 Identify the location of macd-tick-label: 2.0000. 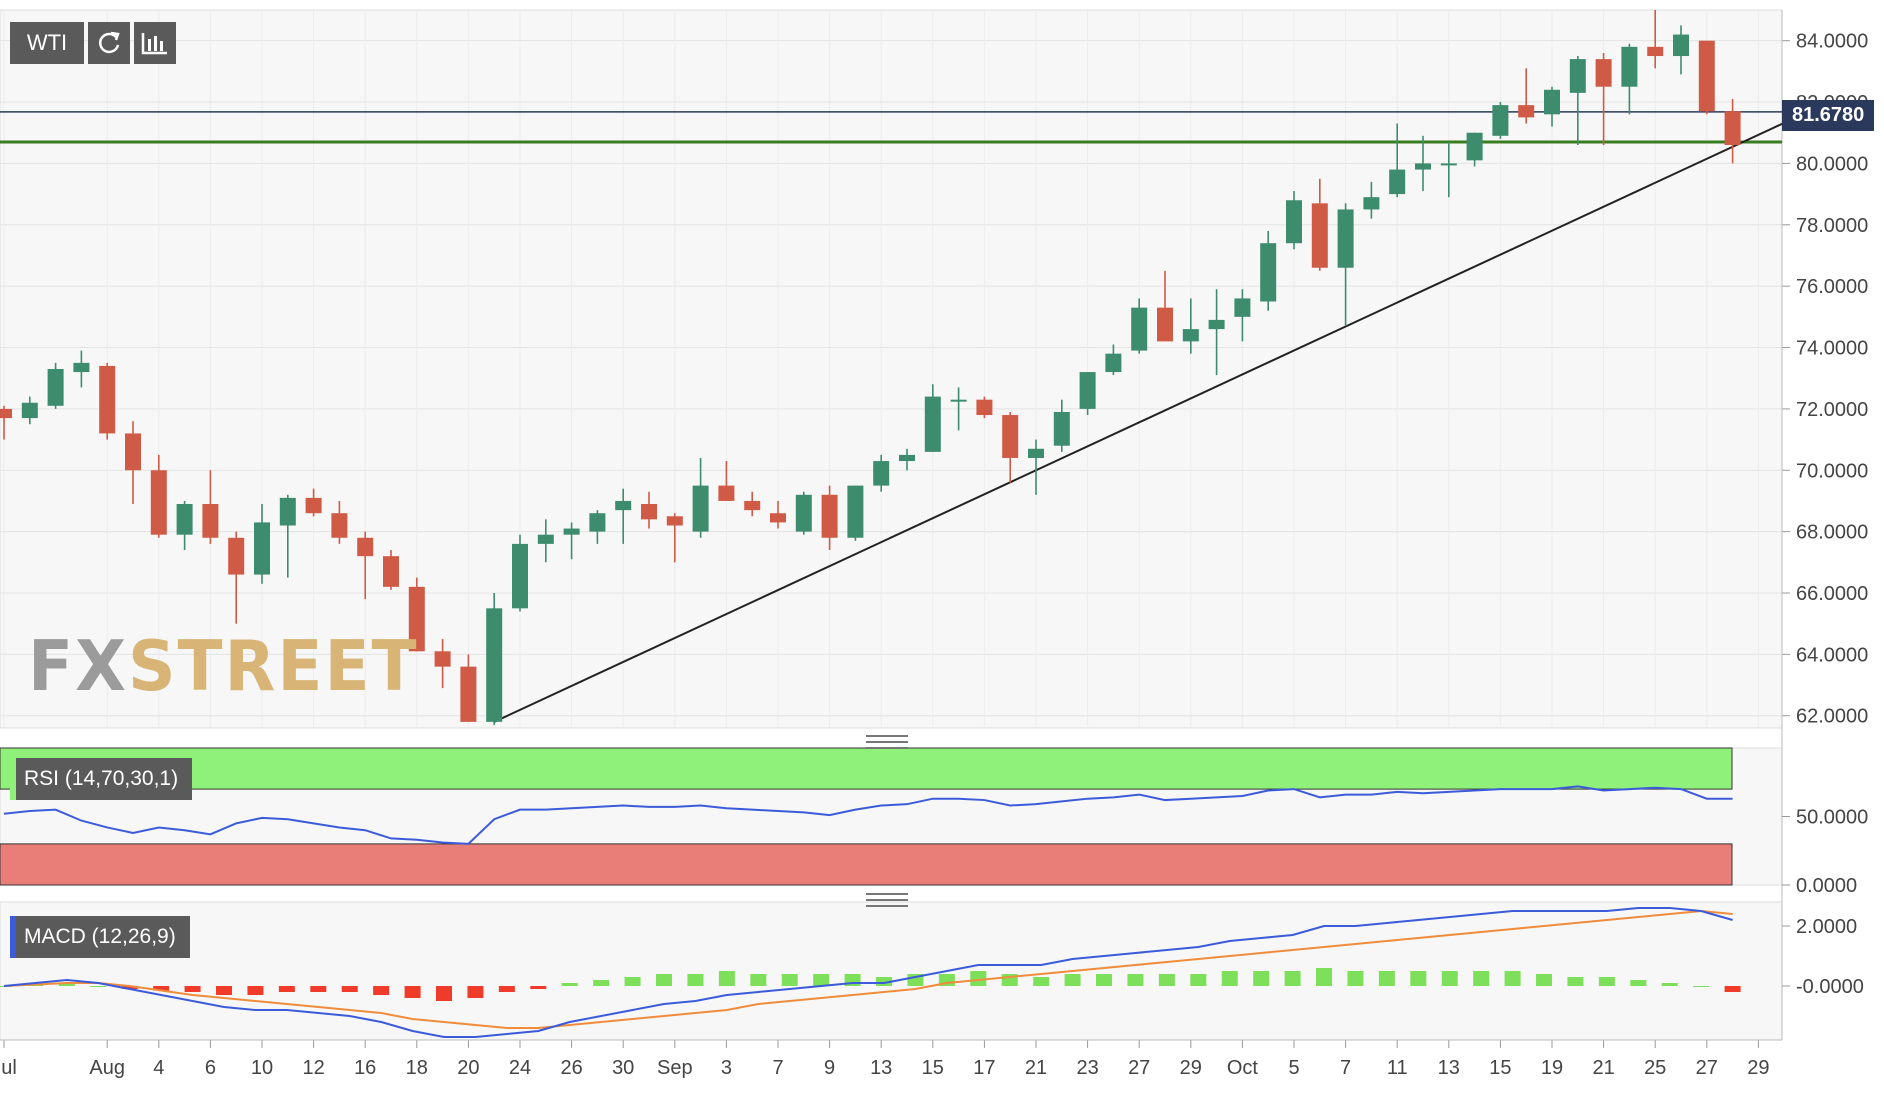
(1826, 927).